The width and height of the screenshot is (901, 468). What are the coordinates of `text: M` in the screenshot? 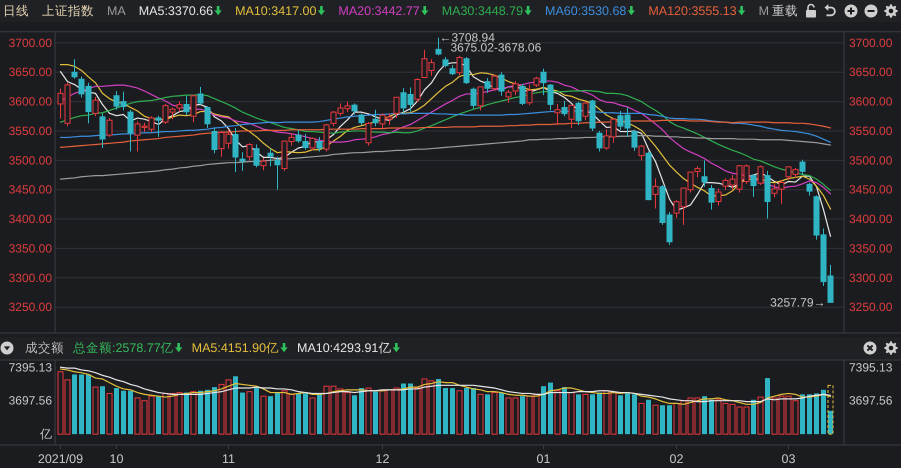 It's located at (764, 11).